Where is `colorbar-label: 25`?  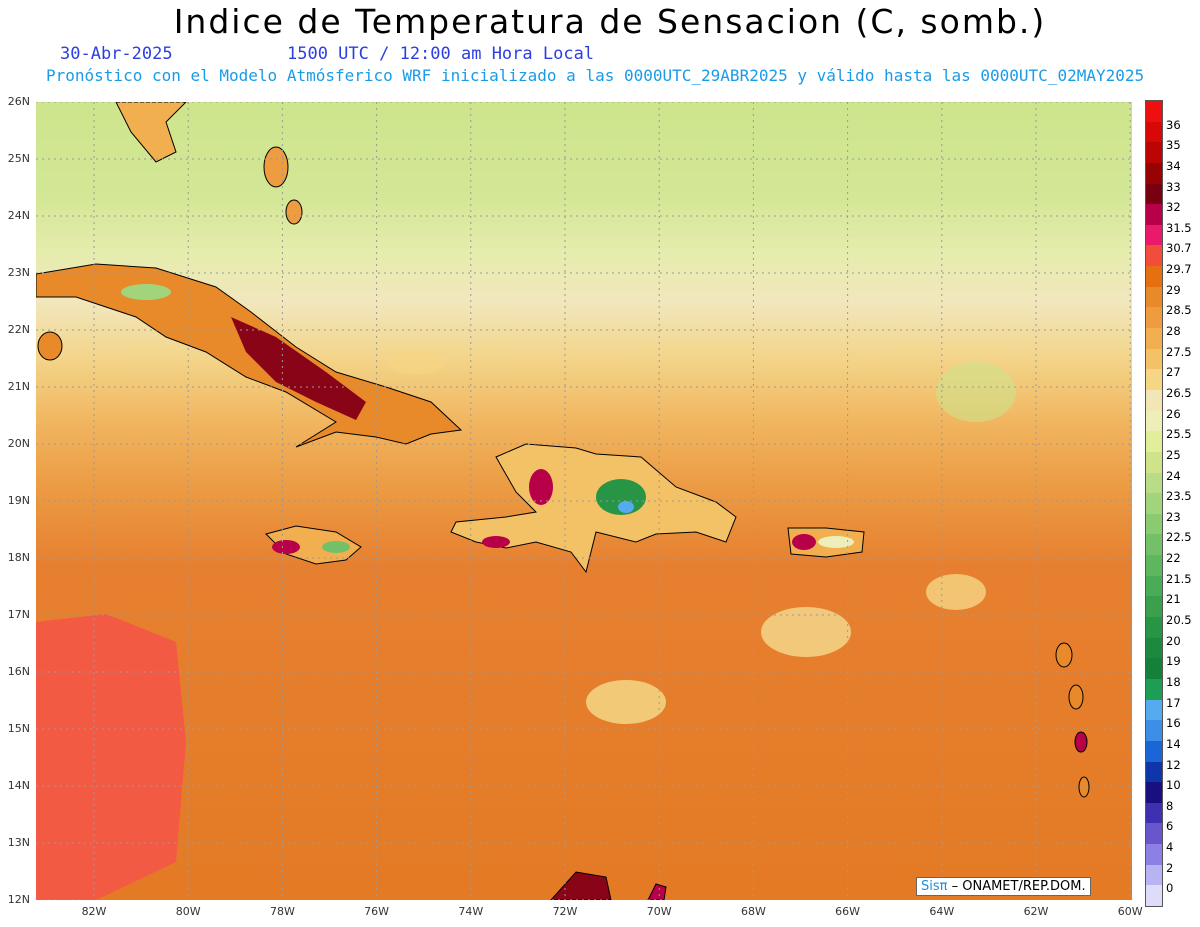
colorbar-label: 25 is located at coordinates (1173, 454).